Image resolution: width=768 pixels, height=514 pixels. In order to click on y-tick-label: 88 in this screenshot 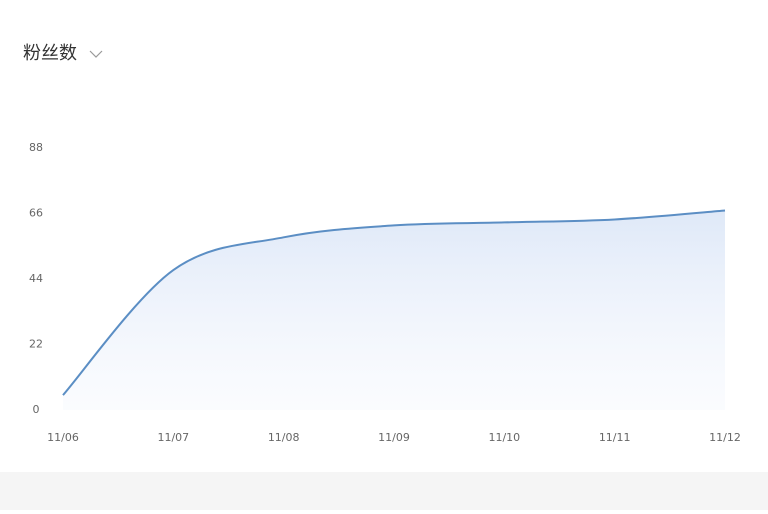, I will do `click(36, 147)`.